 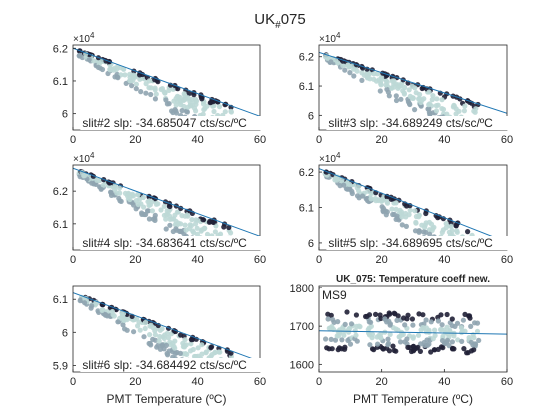 What do you see at coordinates (330, 158) in the screenshot?
I see `y-exponent-label: ×10⁴` at bounding box center [330, 158].